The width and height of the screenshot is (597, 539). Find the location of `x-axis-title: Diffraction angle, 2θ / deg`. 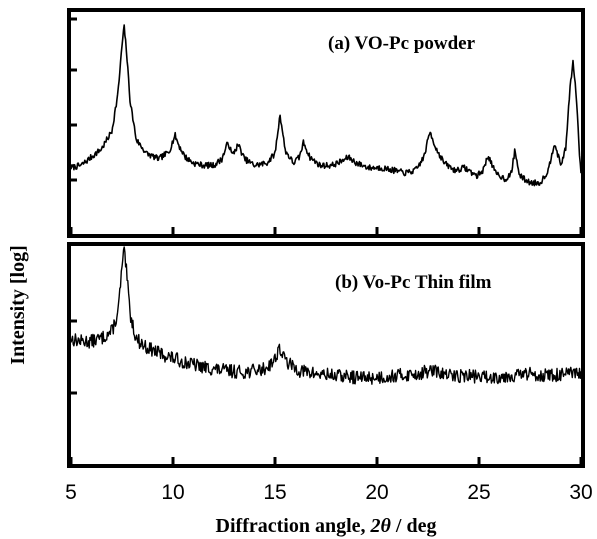

x-axis-title: Diffraction angle, 2θ / deg is located at coordinates (326, 526).